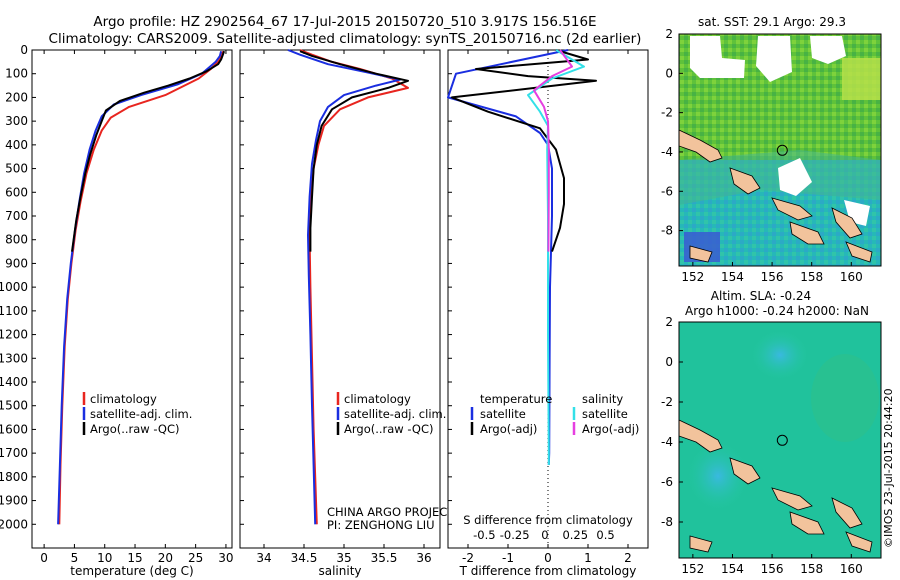  What do you see at coordinates (468, 558) in the screenshot?
I see `x-tick-label: -2` at bounding box center [468, 558].